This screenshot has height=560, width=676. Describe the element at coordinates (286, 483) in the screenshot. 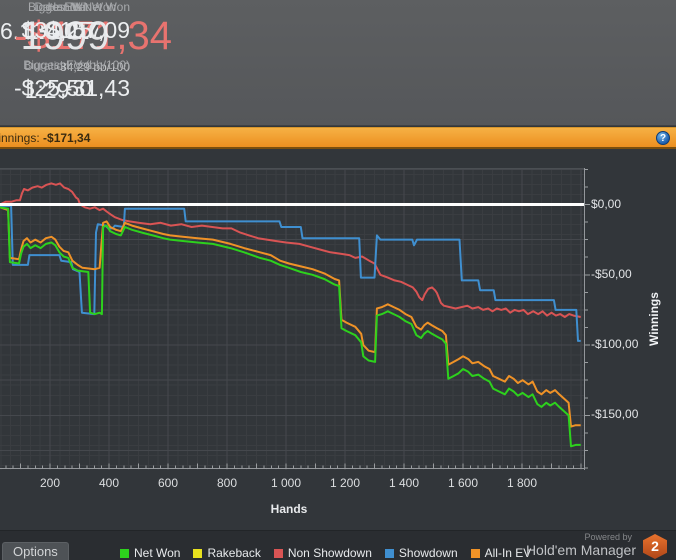

I see `x-tick-label: 1 000` at that location.